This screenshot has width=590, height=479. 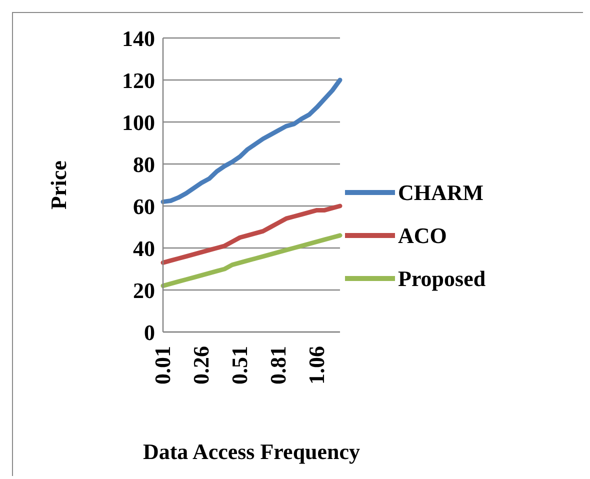 I want to click on y-tick-label: 100, so click(x=138, y=122).